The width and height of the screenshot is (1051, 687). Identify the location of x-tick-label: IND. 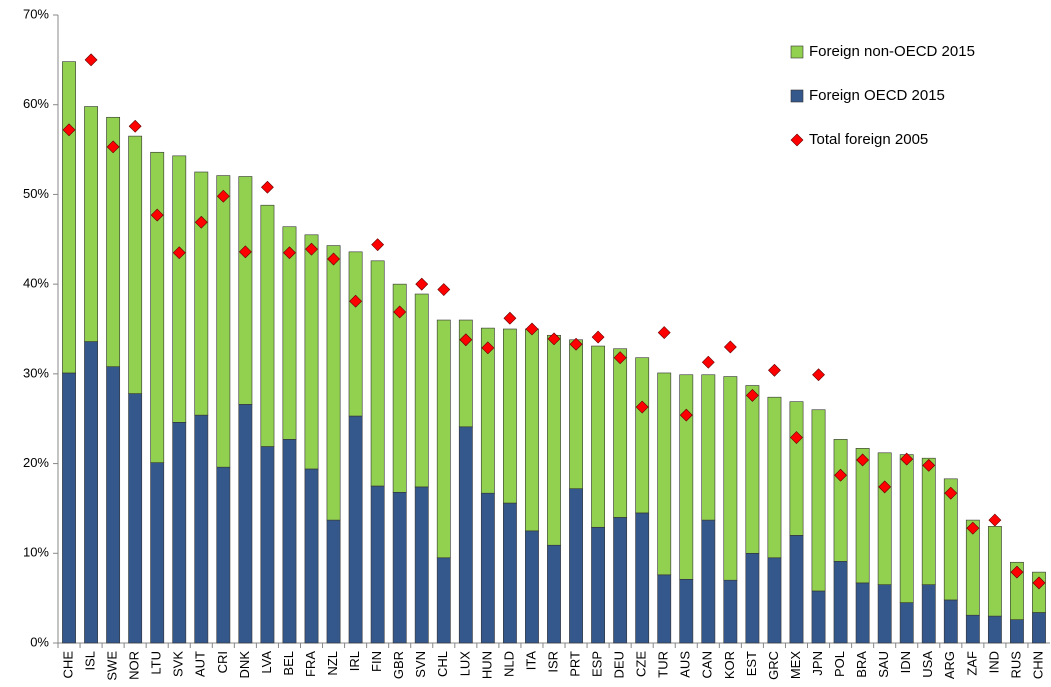
(993, 662).